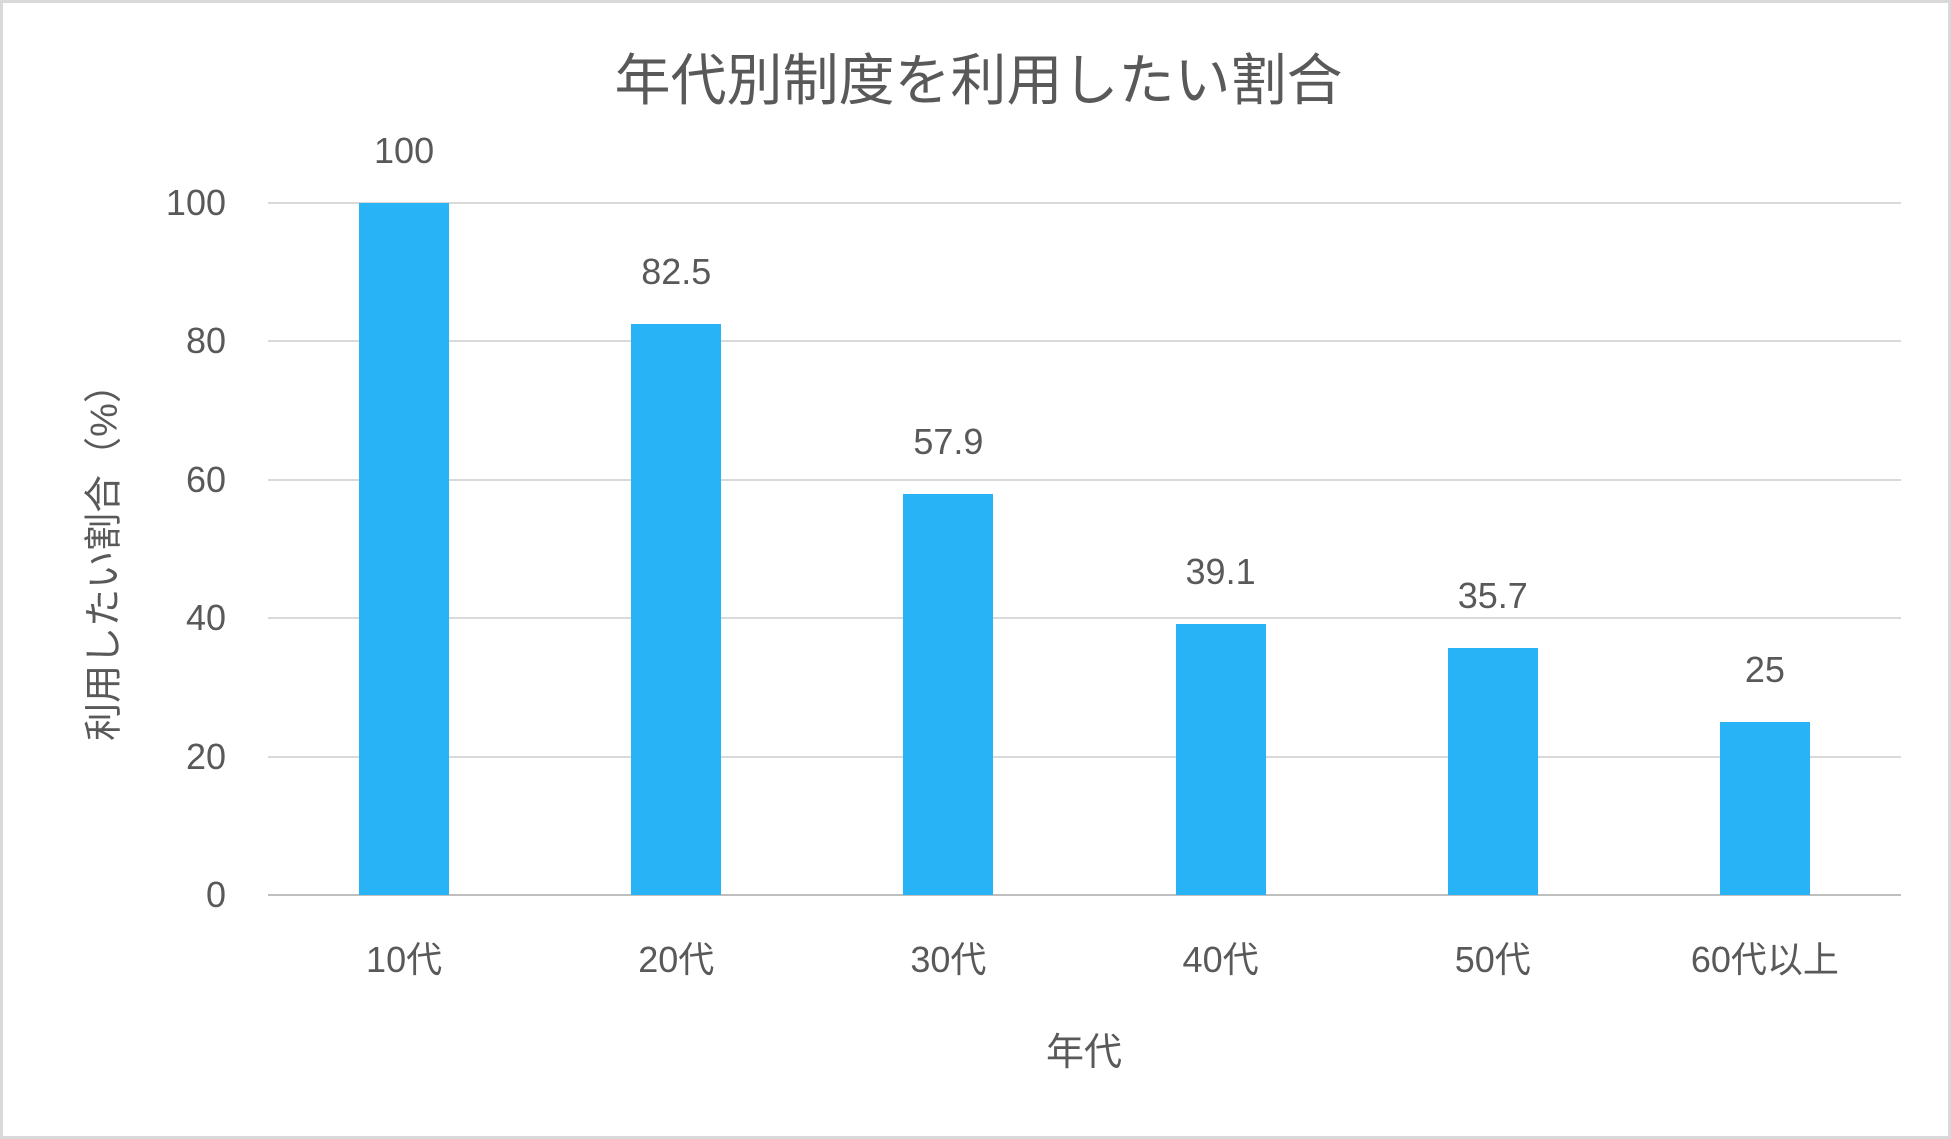 This screenshot has height=1139, width=1951. Describe the element at coordinates (1492, 959) in the screenshot. I see `x-axis-category-label: 50代` at that location.